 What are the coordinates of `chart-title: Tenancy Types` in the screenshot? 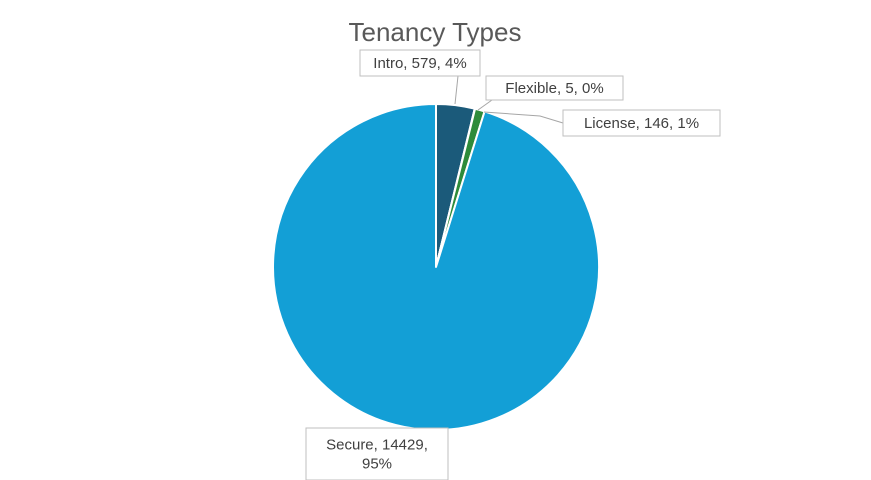 It's located at (435, 32).